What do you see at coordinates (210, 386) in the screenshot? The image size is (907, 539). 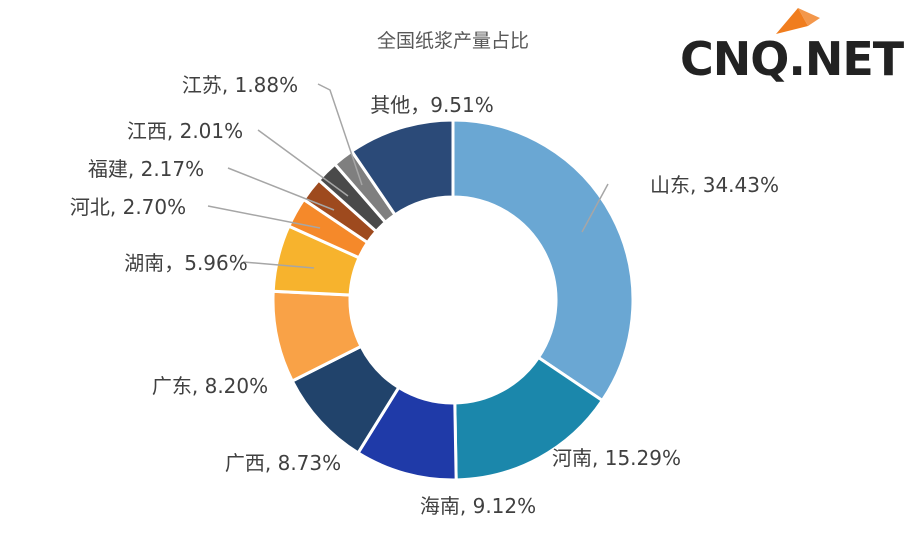 I see `data-label-广东: 广东, 8.20%` at bounding box center [210, 386].